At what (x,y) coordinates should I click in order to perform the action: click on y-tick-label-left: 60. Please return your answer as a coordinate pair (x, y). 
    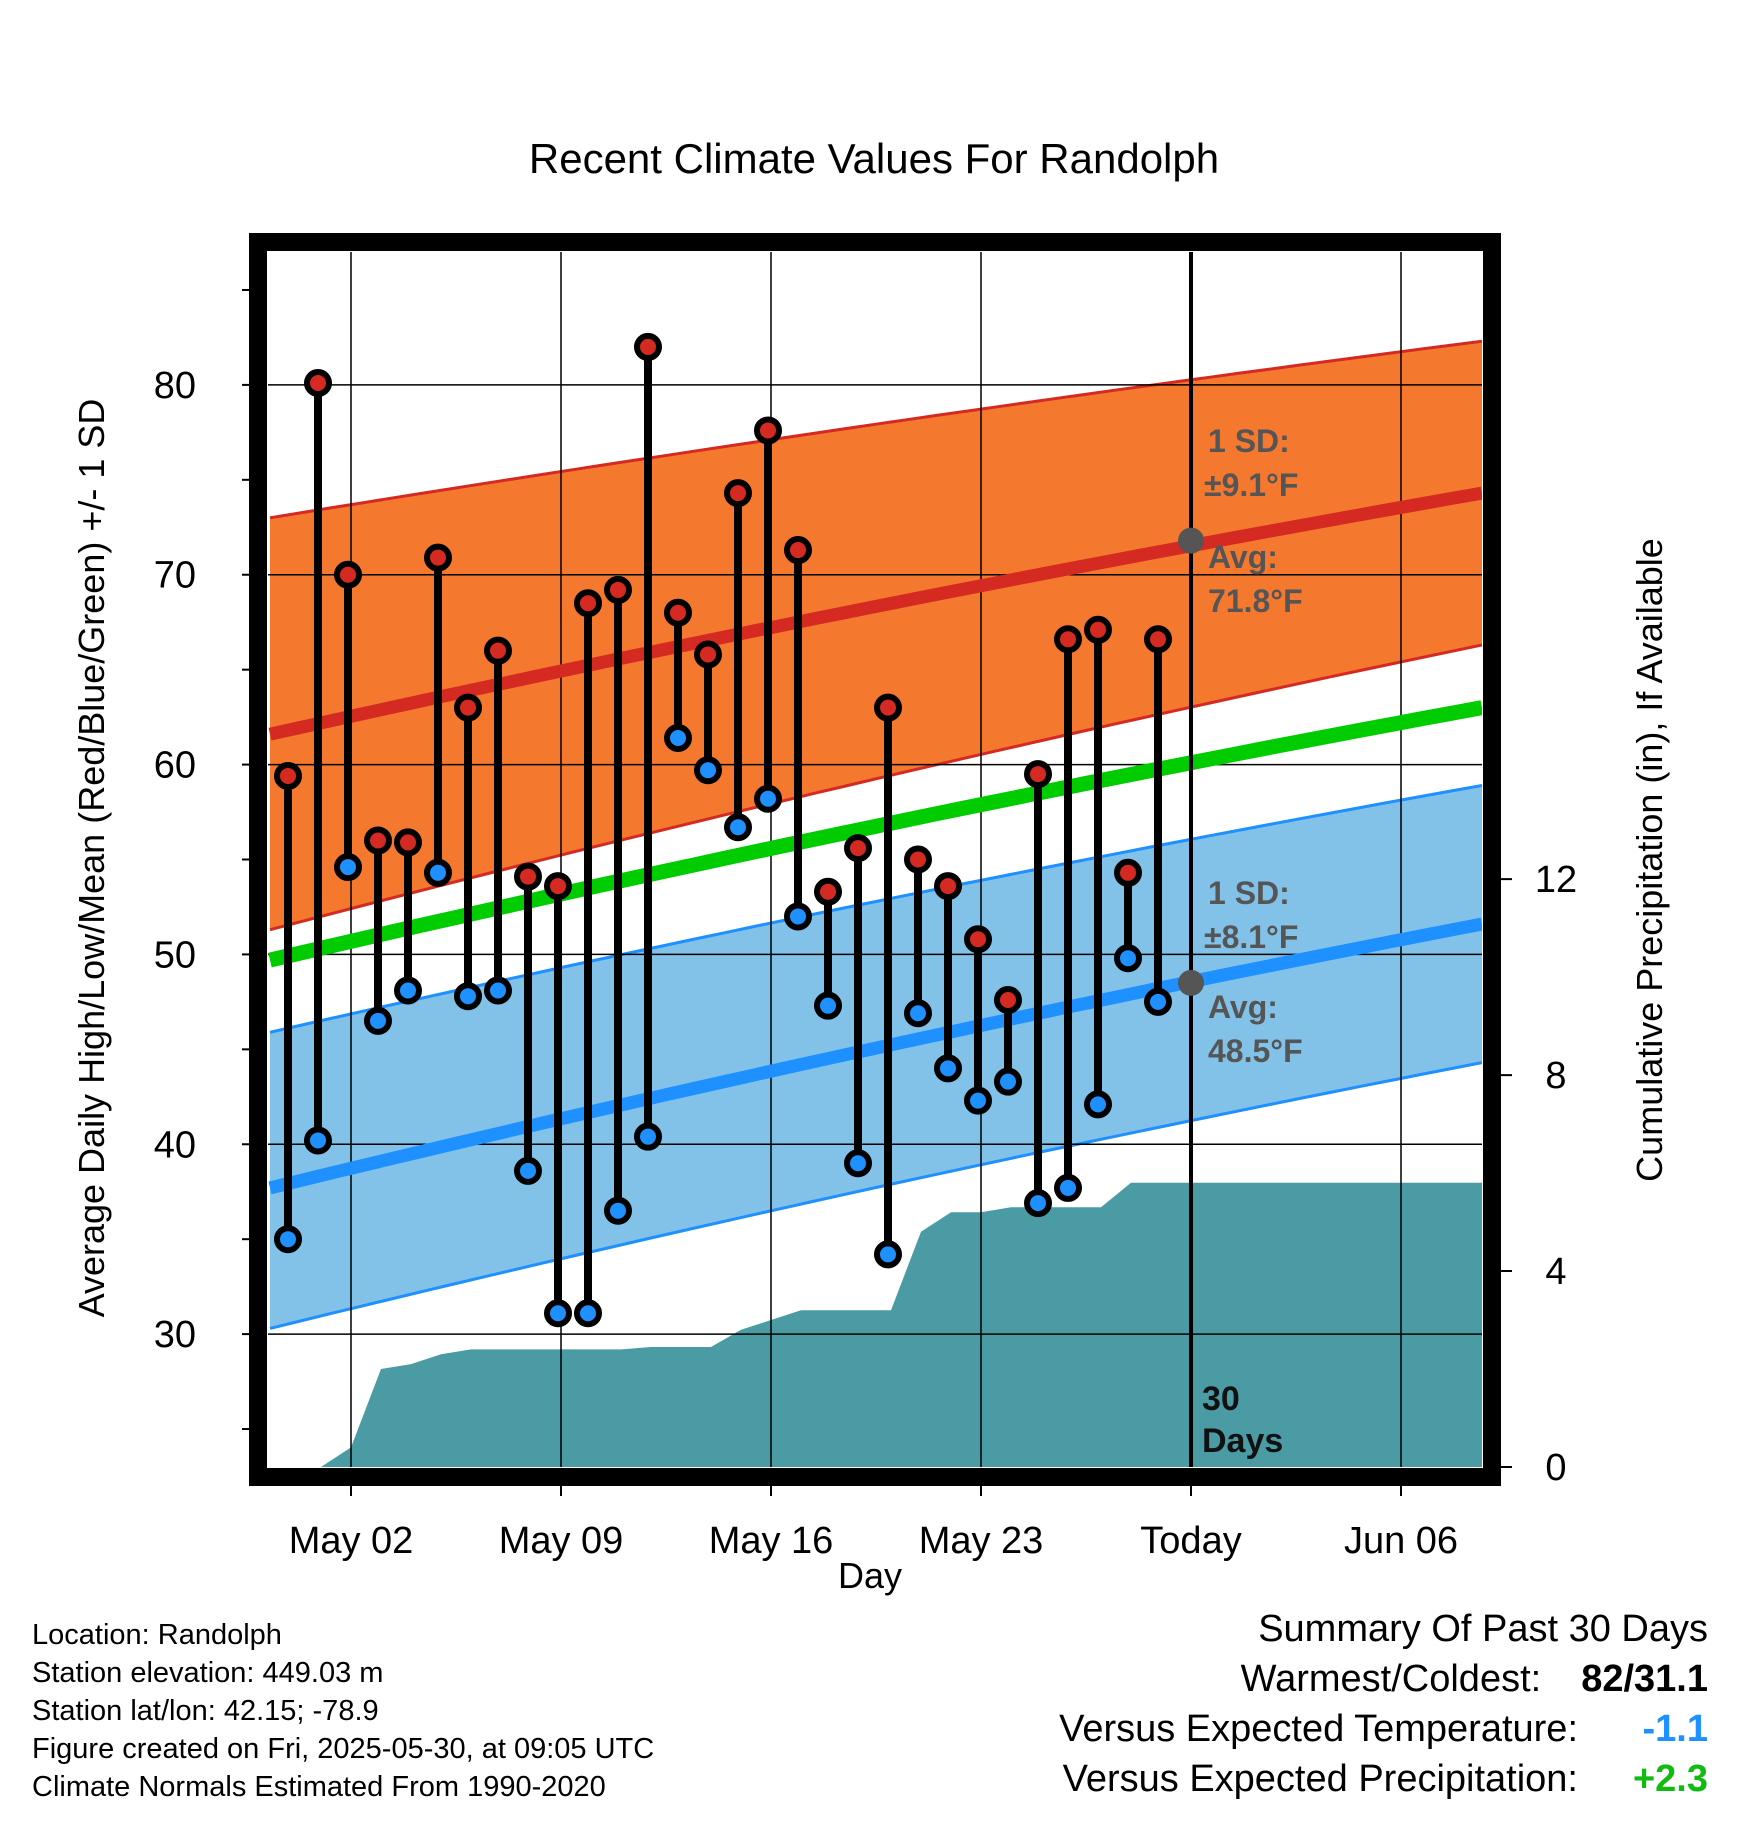
    Looking at the image, I should click on (175, 766).